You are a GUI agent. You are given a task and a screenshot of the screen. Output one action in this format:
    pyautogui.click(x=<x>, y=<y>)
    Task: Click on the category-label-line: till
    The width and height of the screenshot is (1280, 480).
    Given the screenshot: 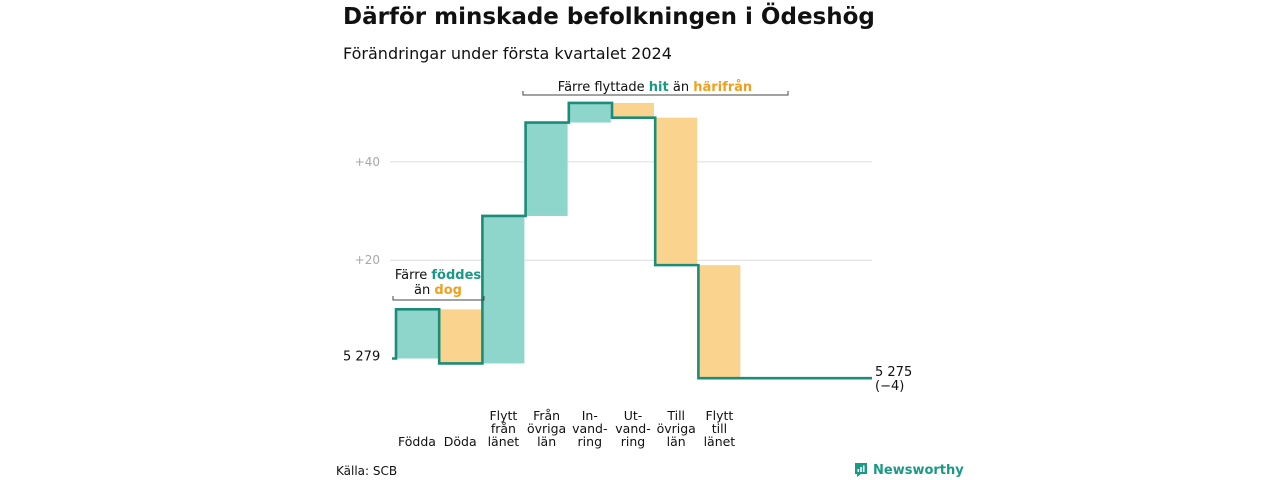 What is the action you would take?
    pyautogui.click(x=719, y=428)
    